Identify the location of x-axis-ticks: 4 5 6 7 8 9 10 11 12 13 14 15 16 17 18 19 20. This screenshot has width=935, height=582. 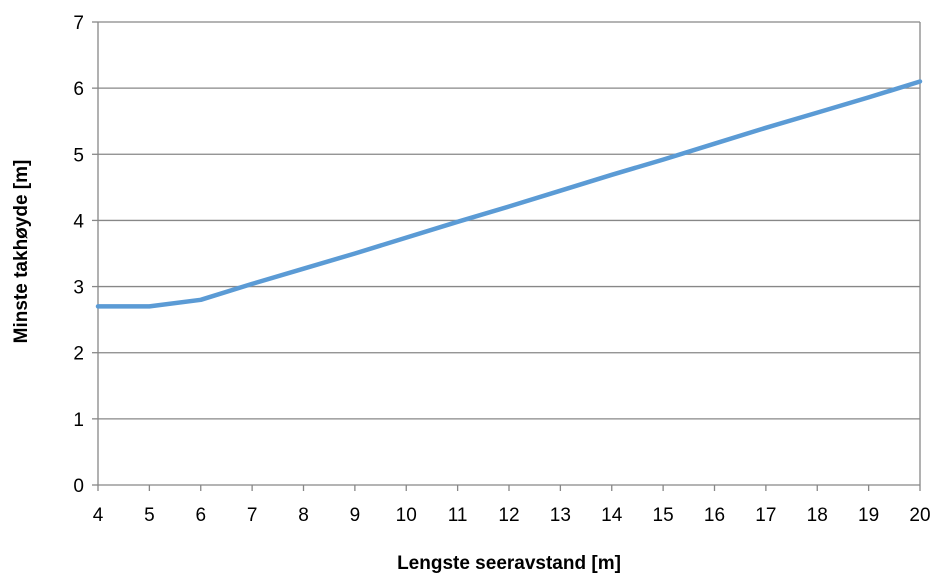
(512, 505).